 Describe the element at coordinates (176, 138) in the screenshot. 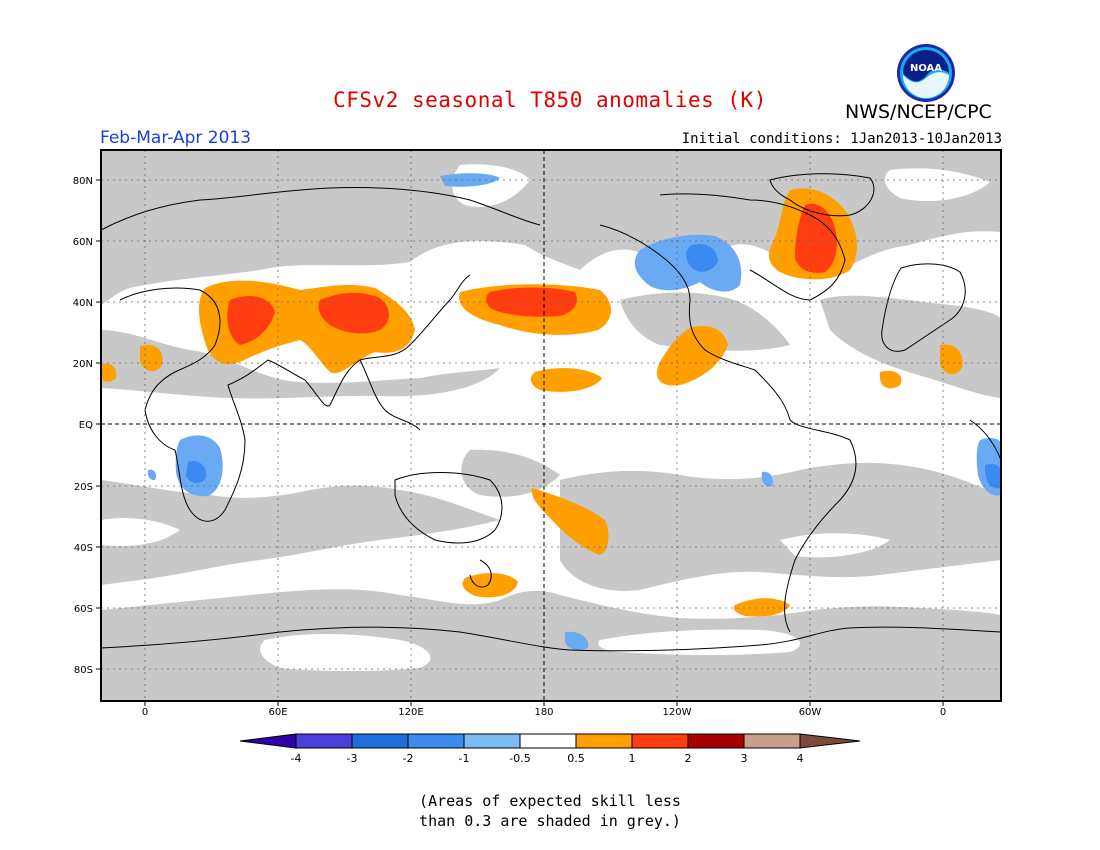

I see `season-label: Feb-Mar-Apr 2013` at that location.